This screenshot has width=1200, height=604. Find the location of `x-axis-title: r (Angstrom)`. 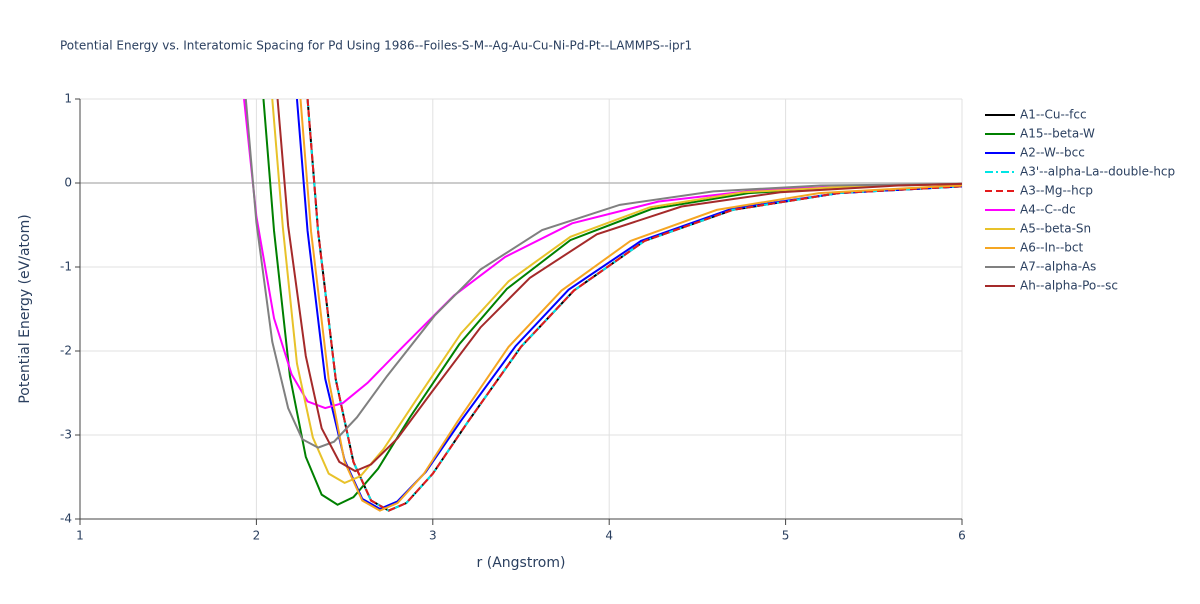

x-axis-title: r (Angstrom) is located at coordinates (521, 563).